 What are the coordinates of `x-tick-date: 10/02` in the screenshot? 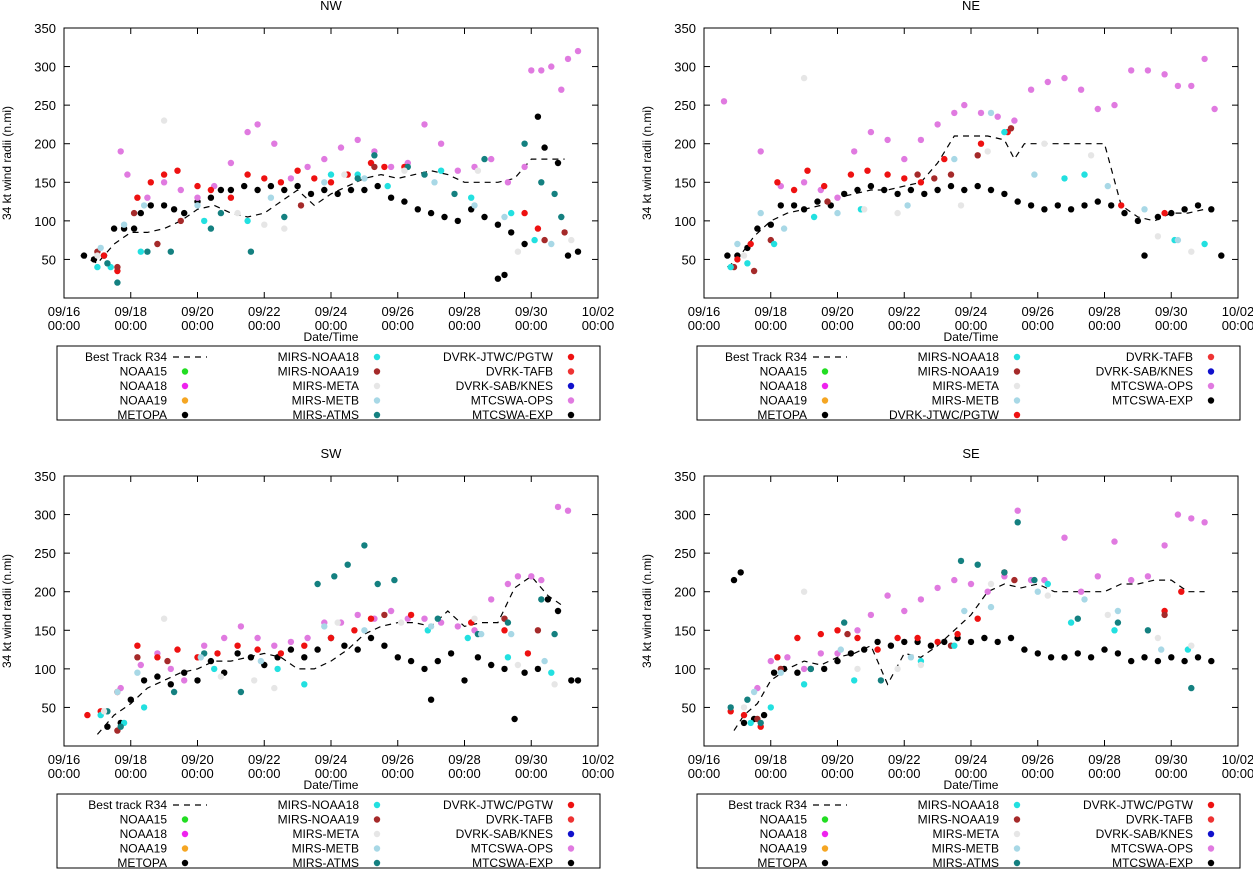 It's located at (1237, 311).